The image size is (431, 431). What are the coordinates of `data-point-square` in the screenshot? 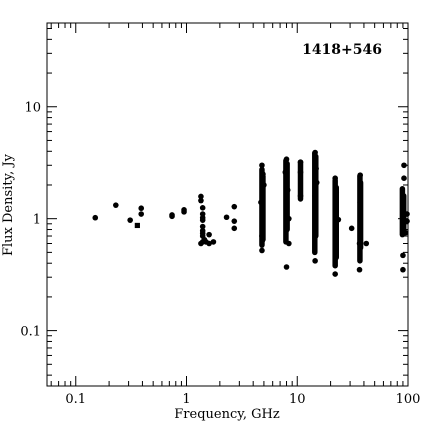 It's located at (137, 225).